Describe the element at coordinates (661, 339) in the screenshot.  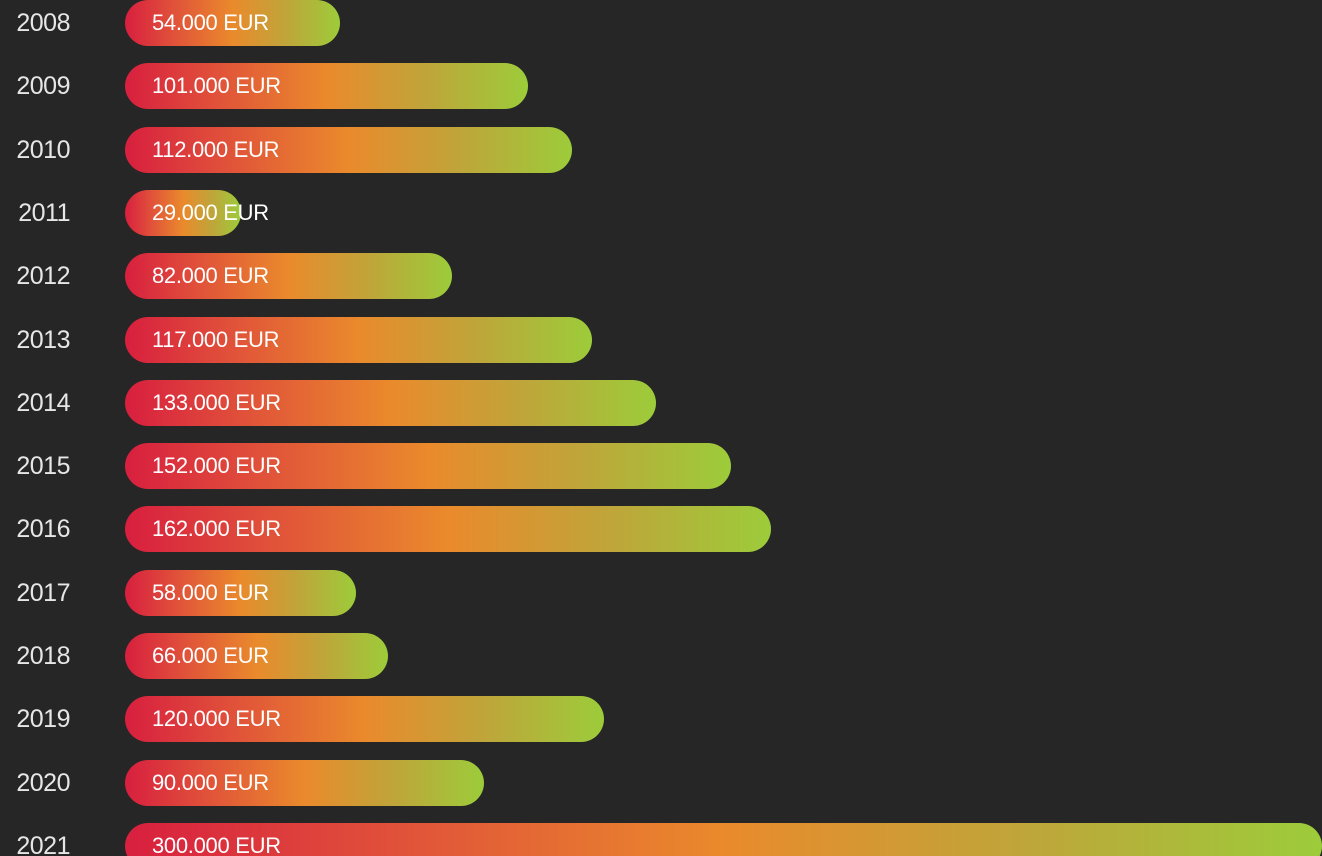
I see `bar-row-2013: 2013 117.000 EUR` at that location.